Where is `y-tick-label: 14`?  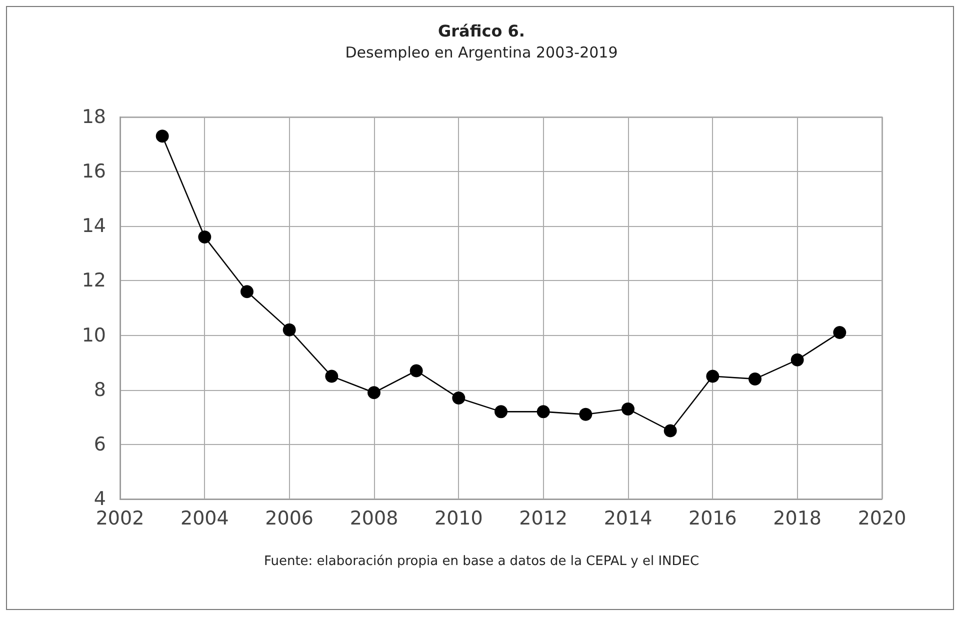 y-tick-label: 14 is located at coordinates (94, 226).